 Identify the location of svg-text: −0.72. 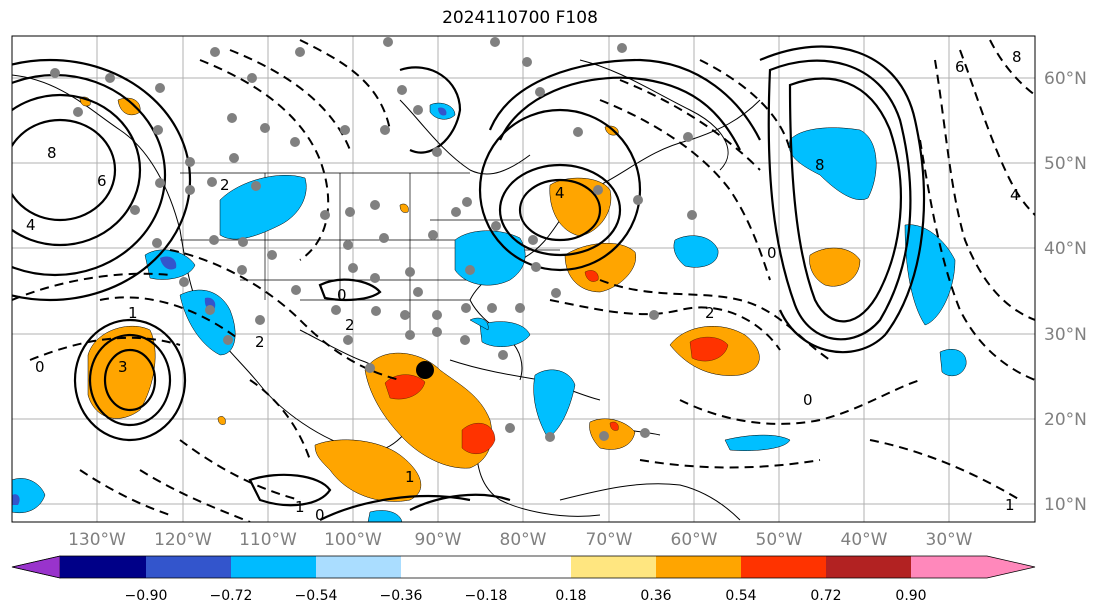
(231, 596).